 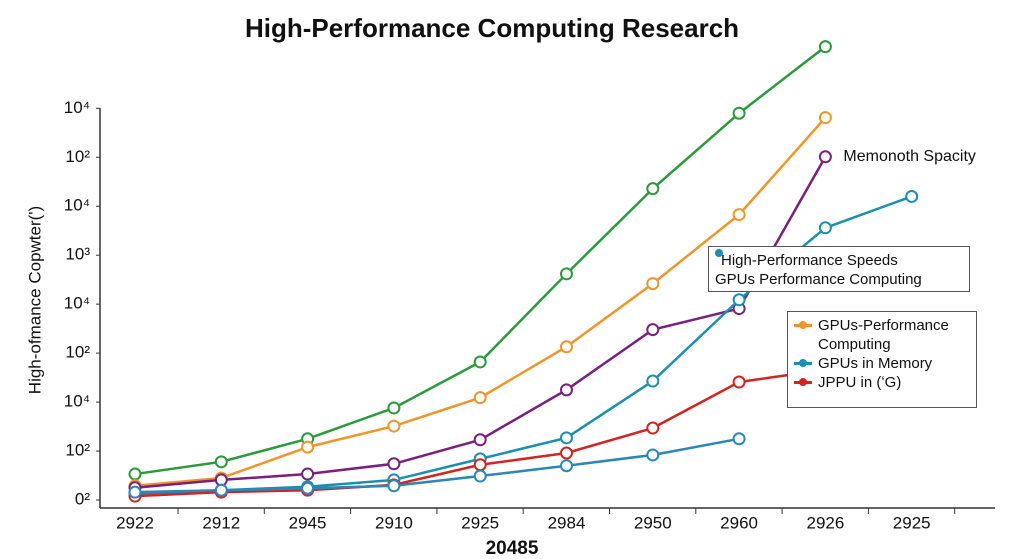 What do you see at coordinates (825, 522) in the screenshot?
I see `x-tick-label: 2926` at bounding box center [825, 522].